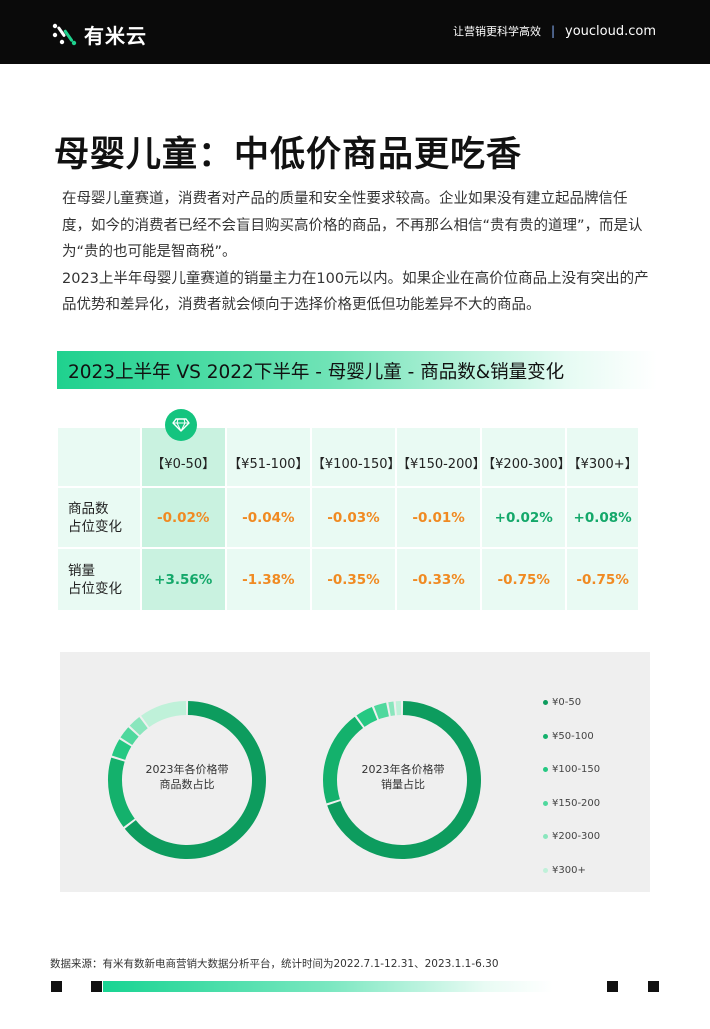 This screenshot has width=710, height=1029. What do you see at coordinates (524, 517) in the screenshot?
I see `value-cell: +0.02%` at bounding box center [524, 517].